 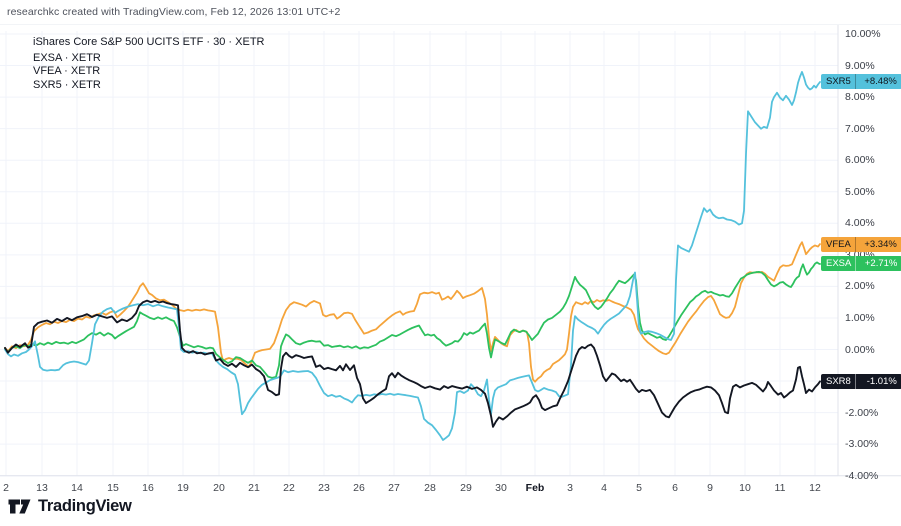 What do you see at coordinates (860, 191) in the screenshot?
I see `price-axis-label: 5.00%` at bounding box center [860, 191].